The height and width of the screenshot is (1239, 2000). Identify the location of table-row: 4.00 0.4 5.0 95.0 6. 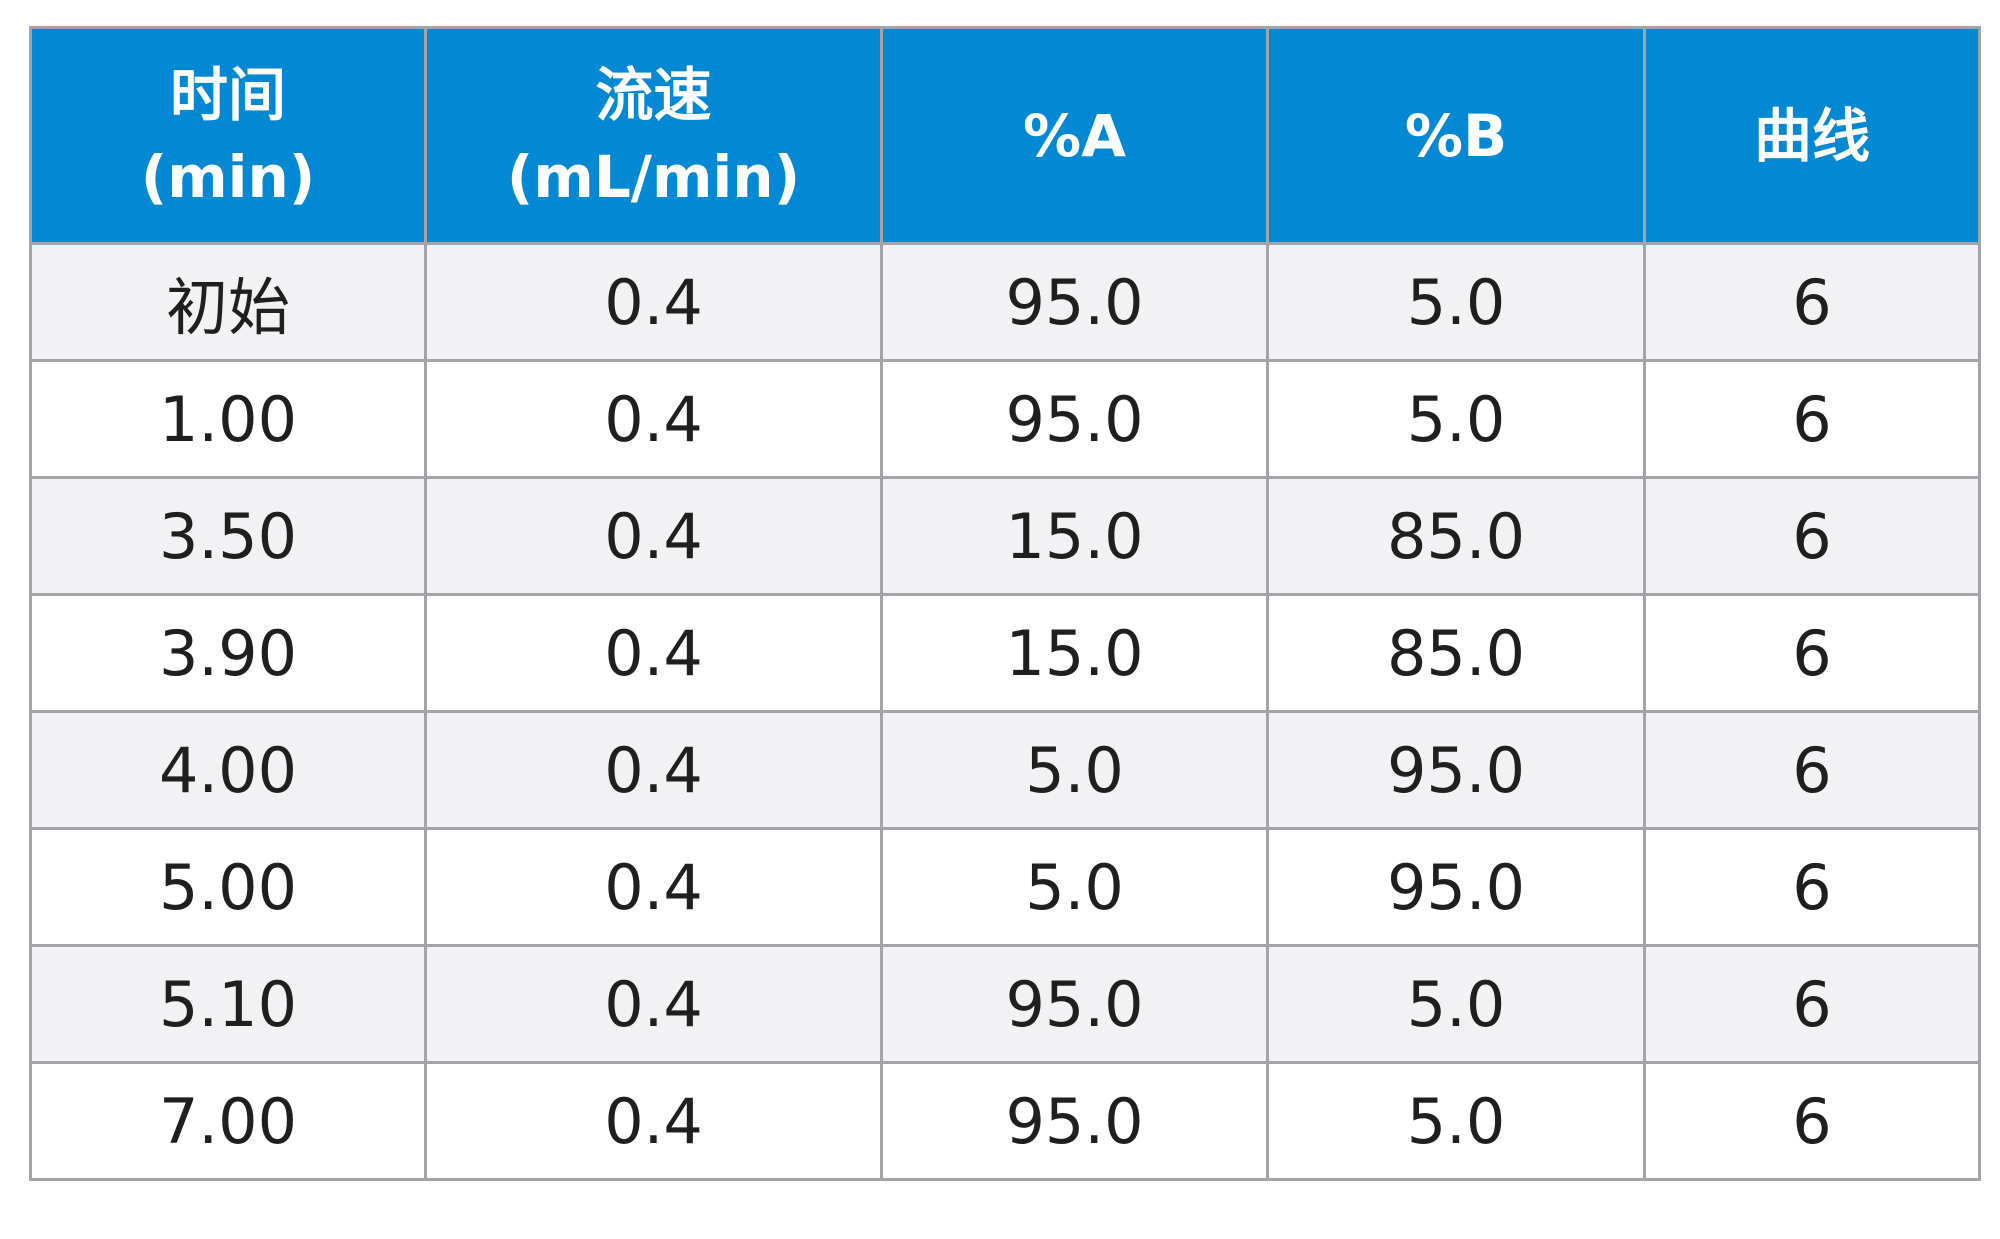
(1005, 770).